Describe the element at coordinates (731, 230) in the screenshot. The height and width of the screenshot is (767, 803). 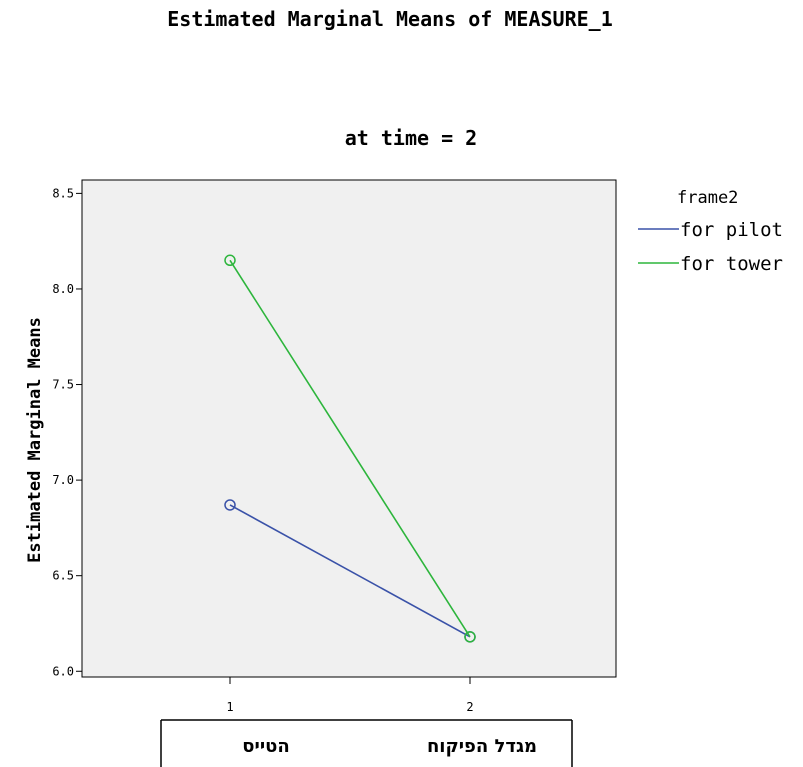
I see `legend-label: for pilot` at that location.